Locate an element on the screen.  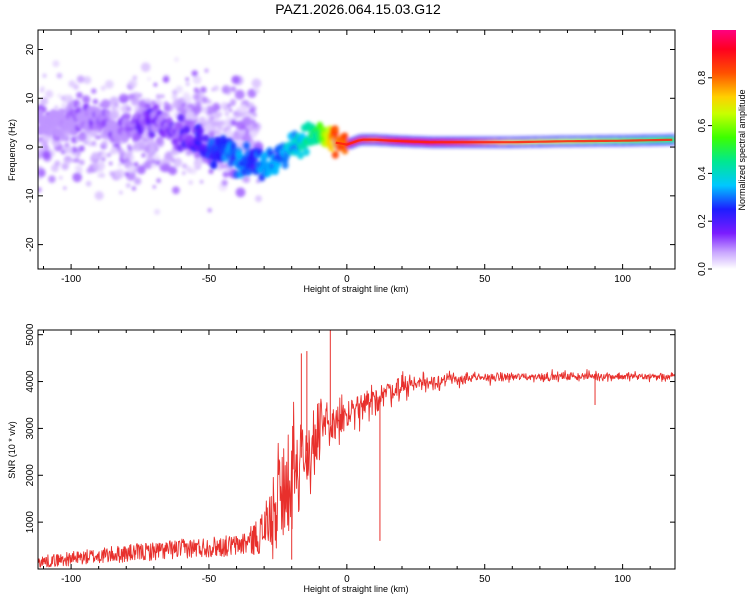
snr-xtick-label: 50 is located at coordinates (485, 579).